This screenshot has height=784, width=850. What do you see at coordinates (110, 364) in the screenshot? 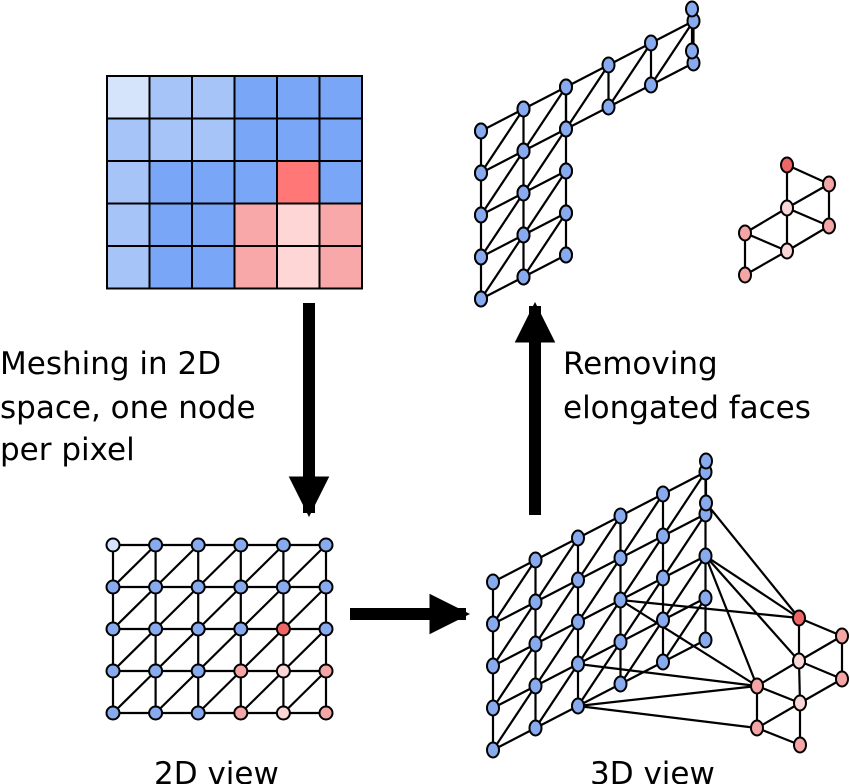
I see `meshing-label-line-1: Meshing in 2D` at bounding box center [110, 364].